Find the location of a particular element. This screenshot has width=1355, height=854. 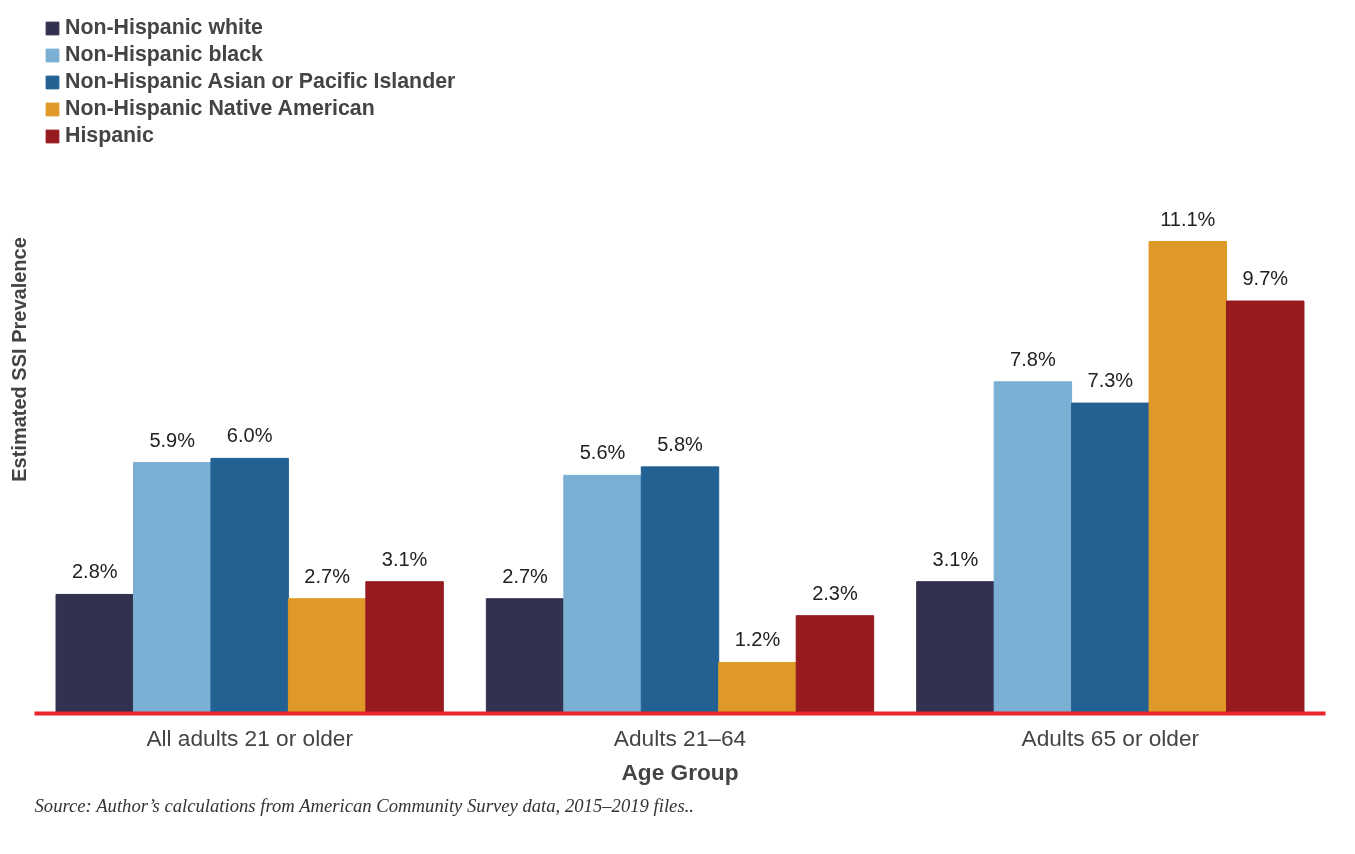

x-tick-label: All adults 21 or older is located at coordinates (250, 737).